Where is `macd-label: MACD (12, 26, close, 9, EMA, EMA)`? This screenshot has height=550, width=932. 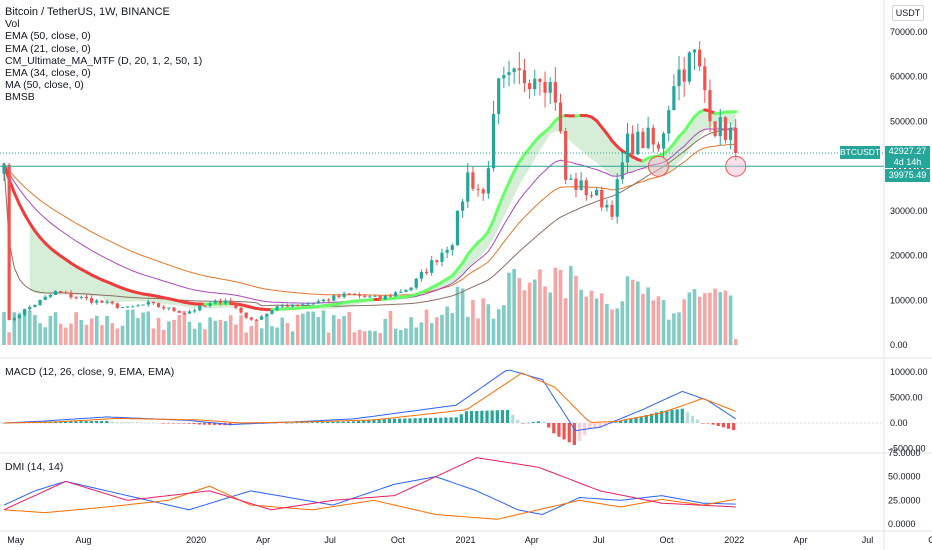 macd-label: MACD (12, 26, close, 9, EMA, EMA) is located at coordinates (90, 372).